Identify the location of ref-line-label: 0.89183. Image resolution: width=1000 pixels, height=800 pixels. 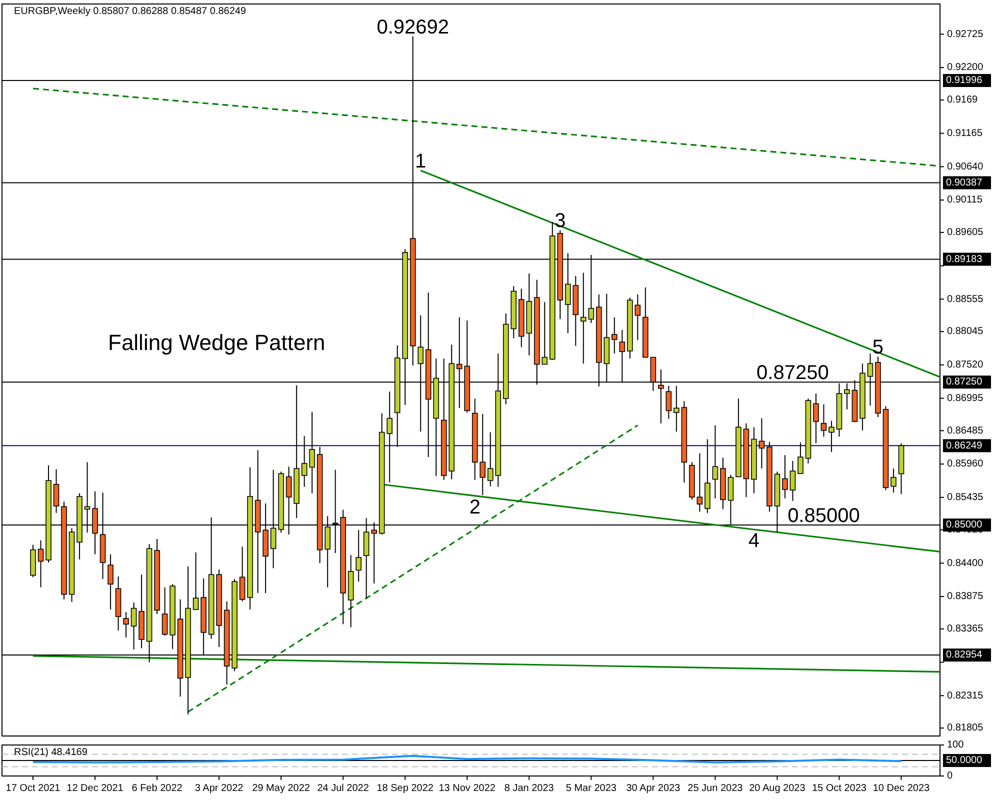
(964, 259).